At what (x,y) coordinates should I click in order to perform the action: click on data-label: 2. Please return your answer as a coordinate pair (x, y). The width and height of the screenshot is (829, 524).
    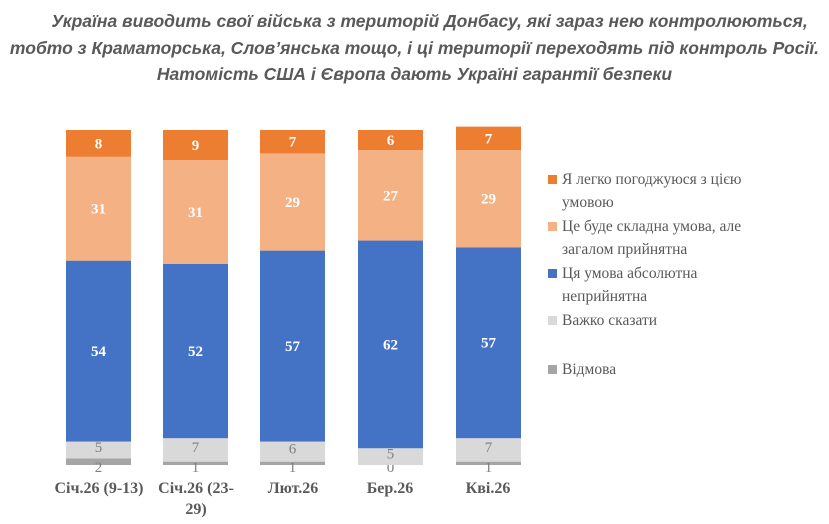
    Looking at the image, I should click on (99, 468).